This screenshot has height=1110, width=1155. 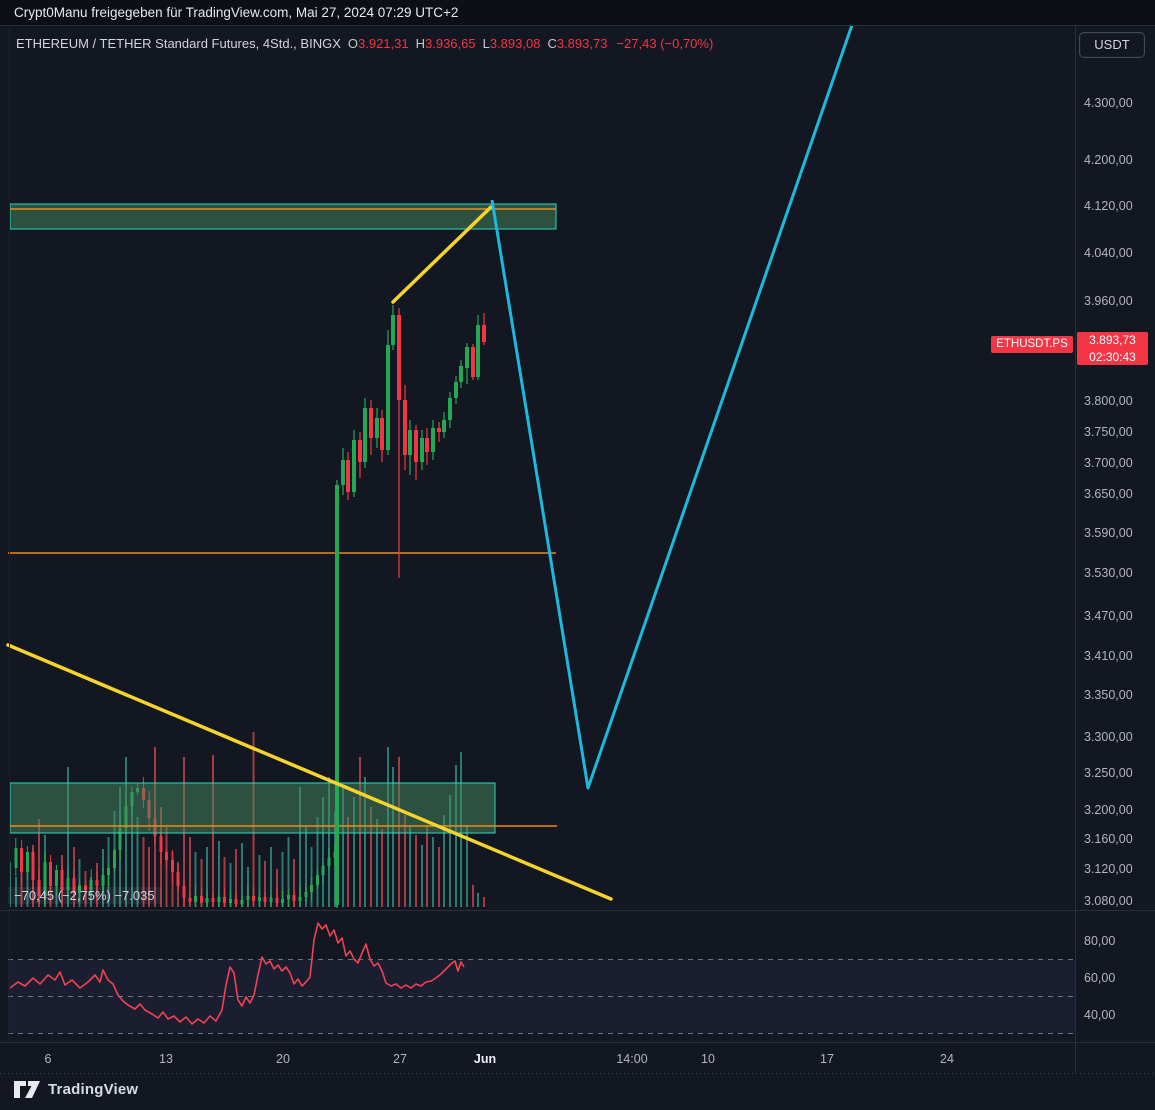 What do you see at coordinates (283, 1059) in the screenshot?
I see `time-axis-label: 20` at bounding box center [283, 1059].